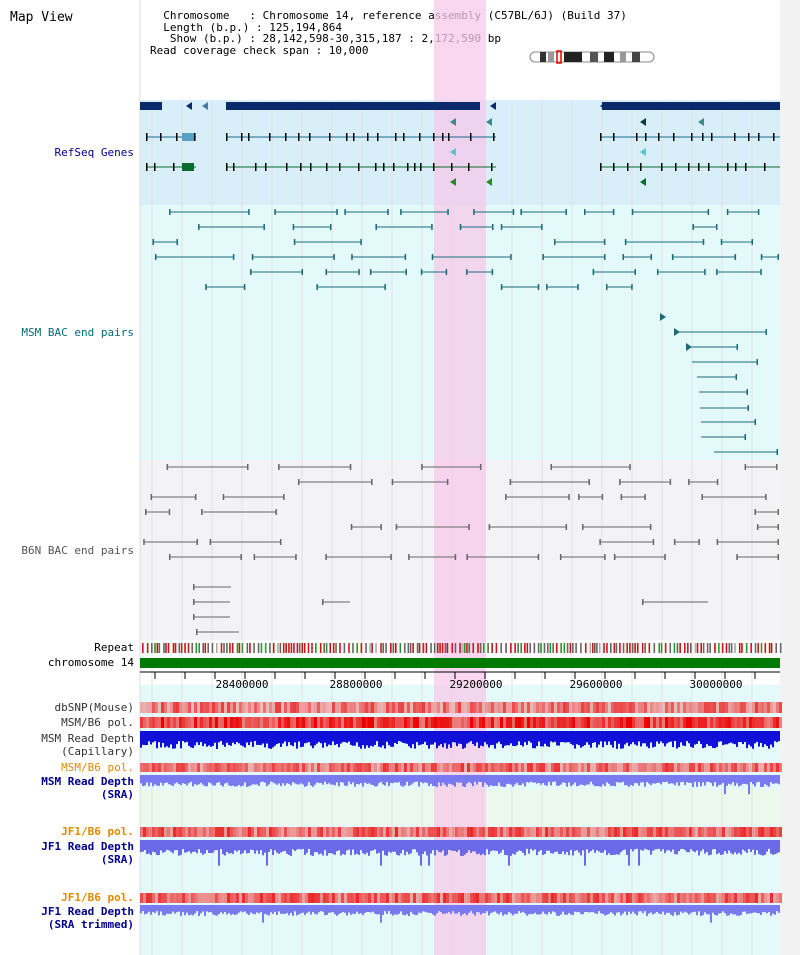 This screenshot has width=800, height=955. What do you see at coordinates (460, 477) in the screenshot?
I see `selected-region-highlight` at bounding box center [460, 477].